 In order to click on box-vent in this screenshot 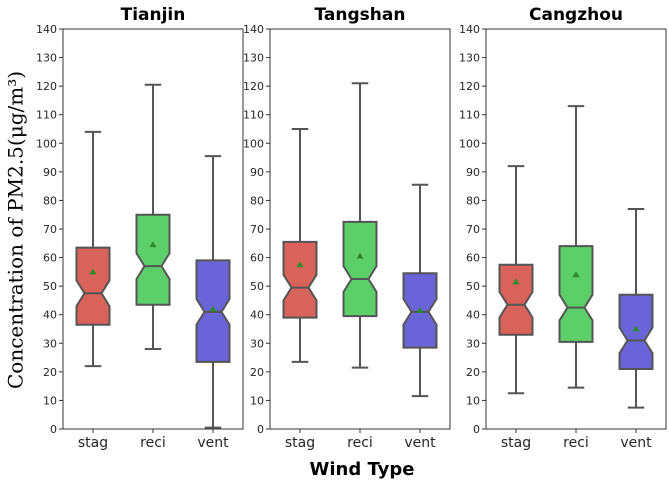, I will do `click(636, 331)`.